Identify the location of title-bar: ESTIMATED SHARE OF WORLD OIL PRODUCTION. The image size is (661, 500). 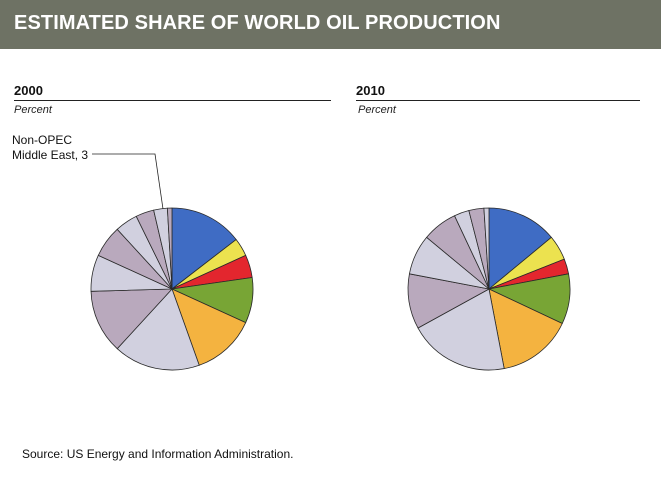
(330, 24).